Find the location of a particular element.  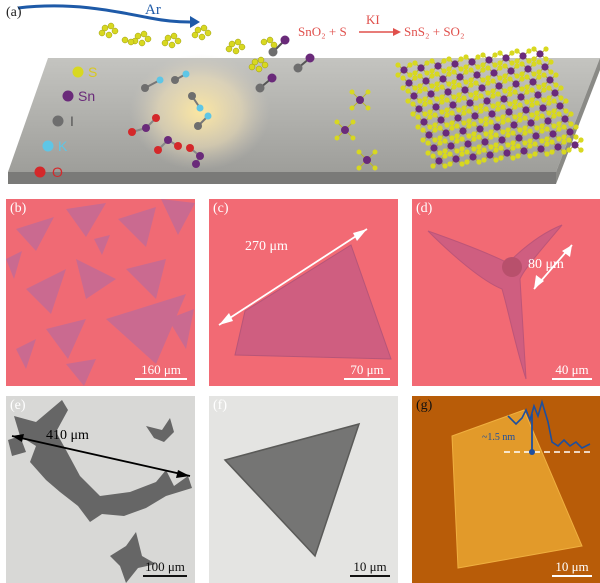

measurement-c: 270 μm is located at coordinates (266, 246).